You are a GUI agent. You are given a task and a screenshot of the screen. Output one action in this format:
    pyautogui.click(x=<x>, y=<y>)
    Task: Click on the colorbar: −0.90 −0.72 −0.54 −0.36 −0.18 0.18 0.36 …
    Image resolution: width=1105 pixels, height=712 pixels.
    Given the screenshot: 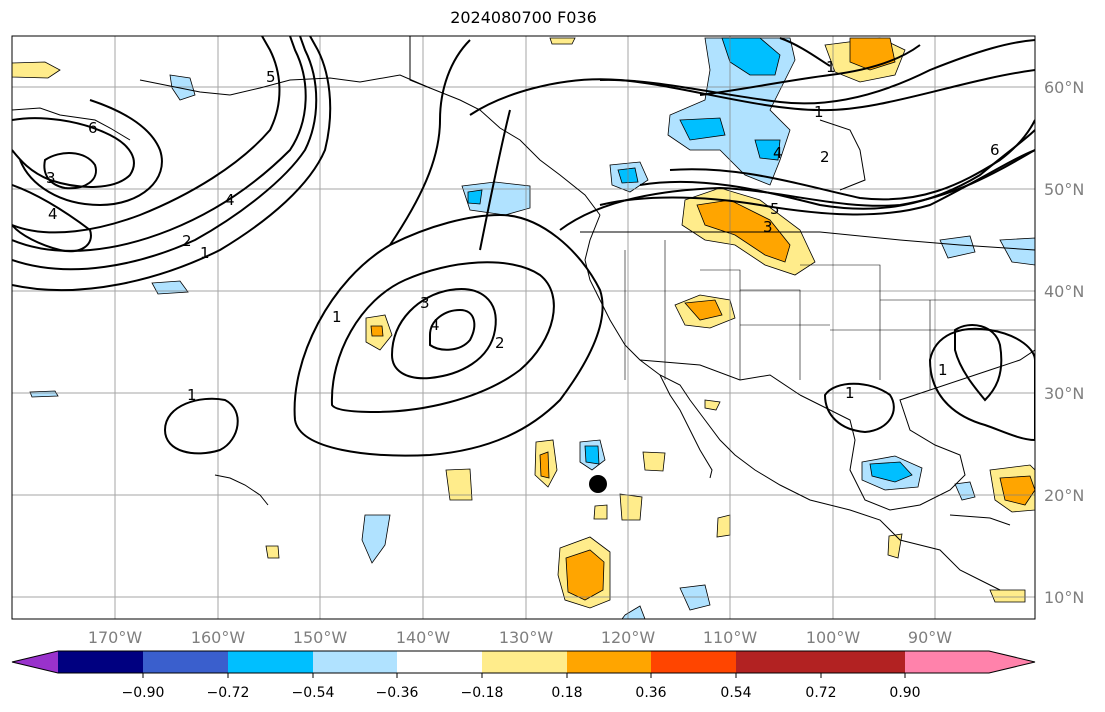 What is the action you would take?
    pyautogui.click(x=523, y=675)
    